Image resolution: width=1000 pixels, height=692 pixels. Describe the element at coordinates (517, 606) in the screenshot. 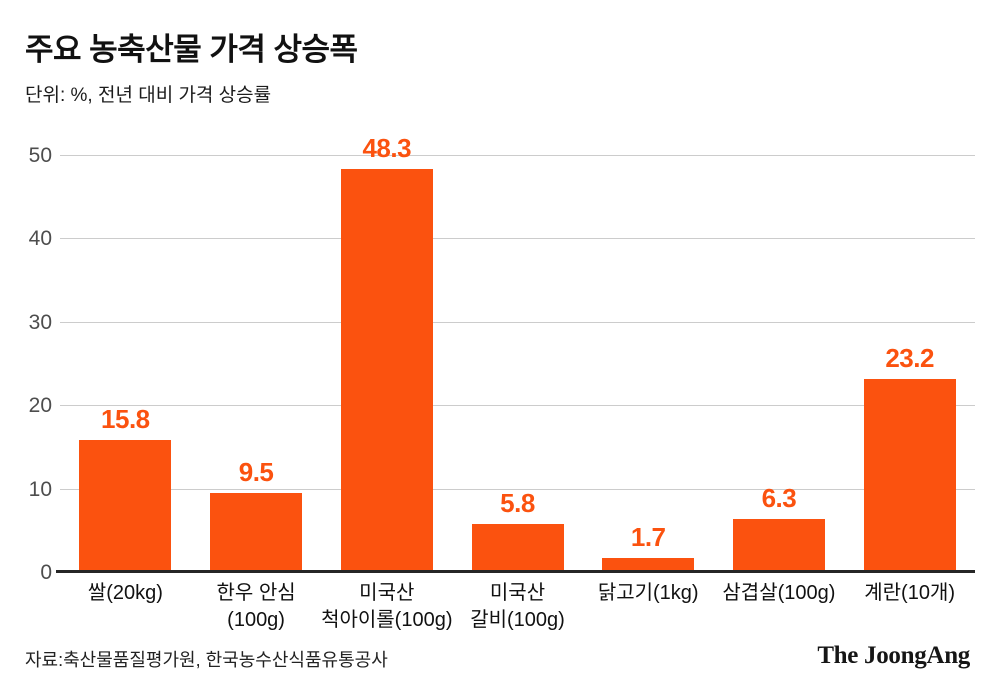

I see `category-label-3: 미국산 갈비(100g)` at that location.